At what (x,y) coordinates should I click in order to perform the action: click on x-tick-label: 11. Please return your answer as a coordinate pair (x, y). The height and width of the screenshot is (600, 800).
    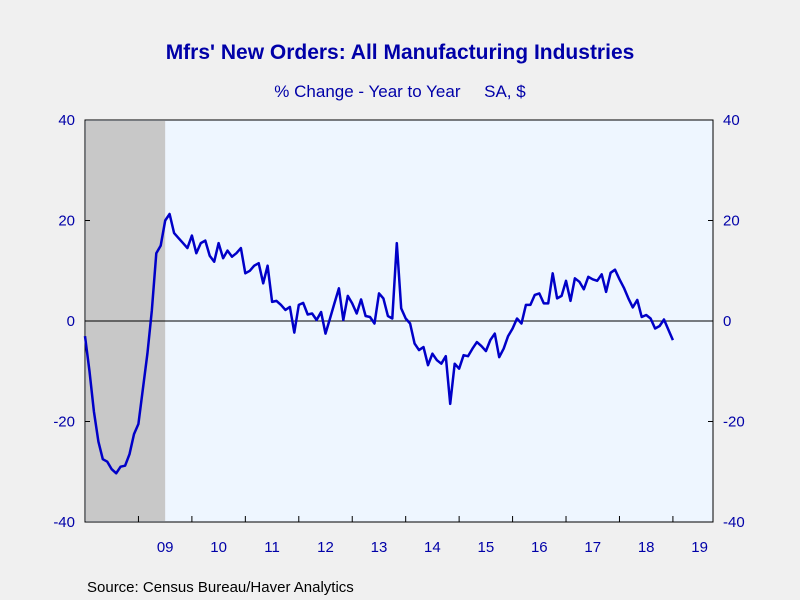
    Looking at the image, I should click on (272, 547).